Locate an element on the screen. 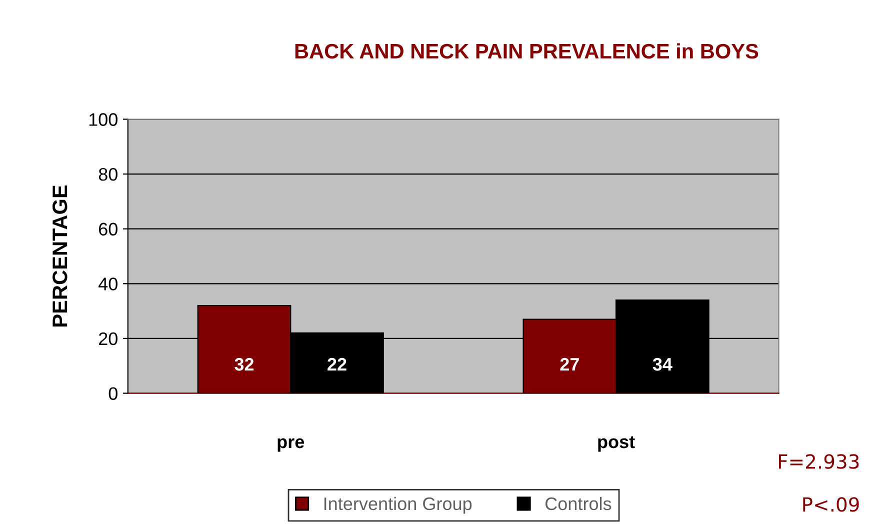 The height and width of the screenshot is (530, 876). y-tick-label: 100 is located at coordinates (103, 119).